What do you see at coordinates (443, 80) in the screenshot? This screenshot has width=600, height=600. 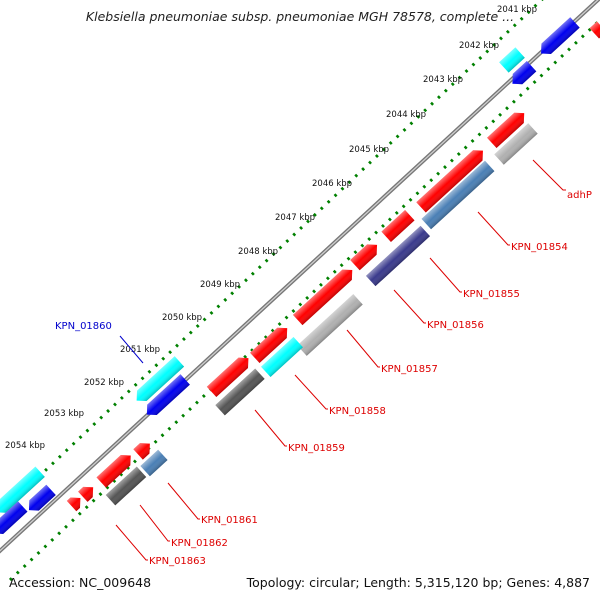 I see `tick-label: 2043 kbp` at bounding box center [443, 80].